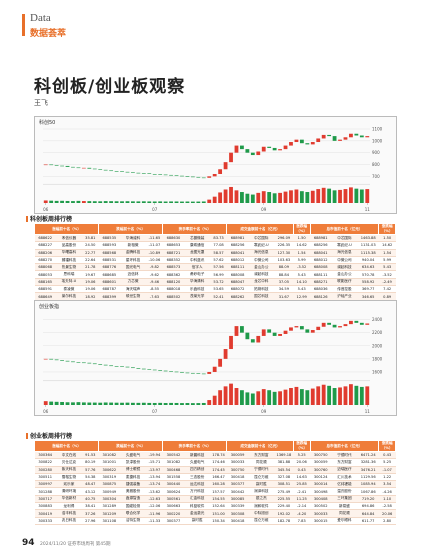  I want to click on table-cell: 14.63, so click(301, 477).